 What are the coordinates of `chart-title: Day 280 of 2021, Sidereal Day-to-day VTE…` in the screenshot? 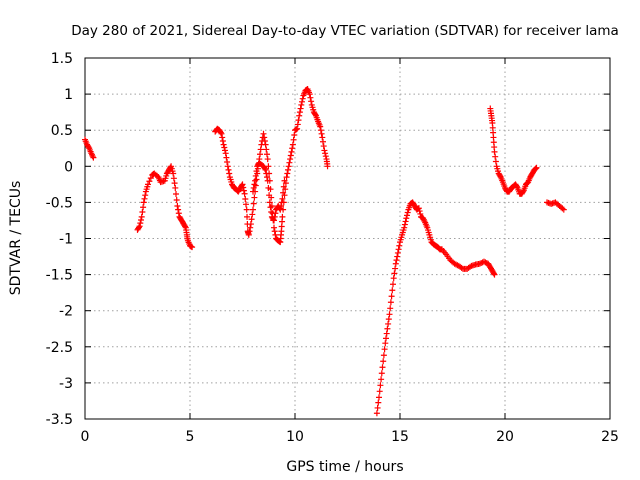 It's located at (345, 31).